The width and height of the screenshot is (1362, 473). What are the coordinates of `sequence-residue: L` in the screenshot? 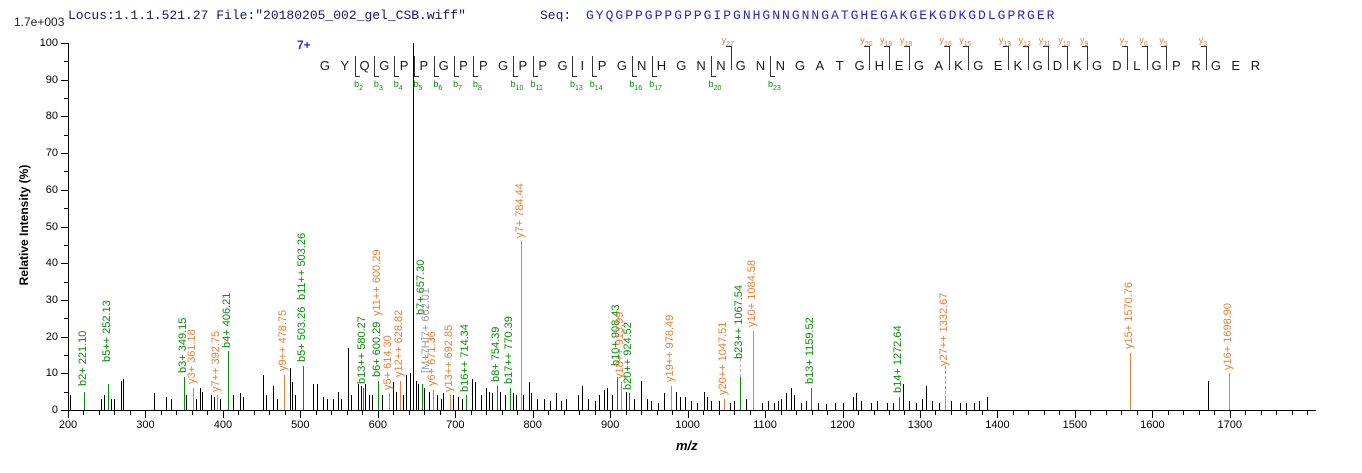 It's located at (1137, 65).